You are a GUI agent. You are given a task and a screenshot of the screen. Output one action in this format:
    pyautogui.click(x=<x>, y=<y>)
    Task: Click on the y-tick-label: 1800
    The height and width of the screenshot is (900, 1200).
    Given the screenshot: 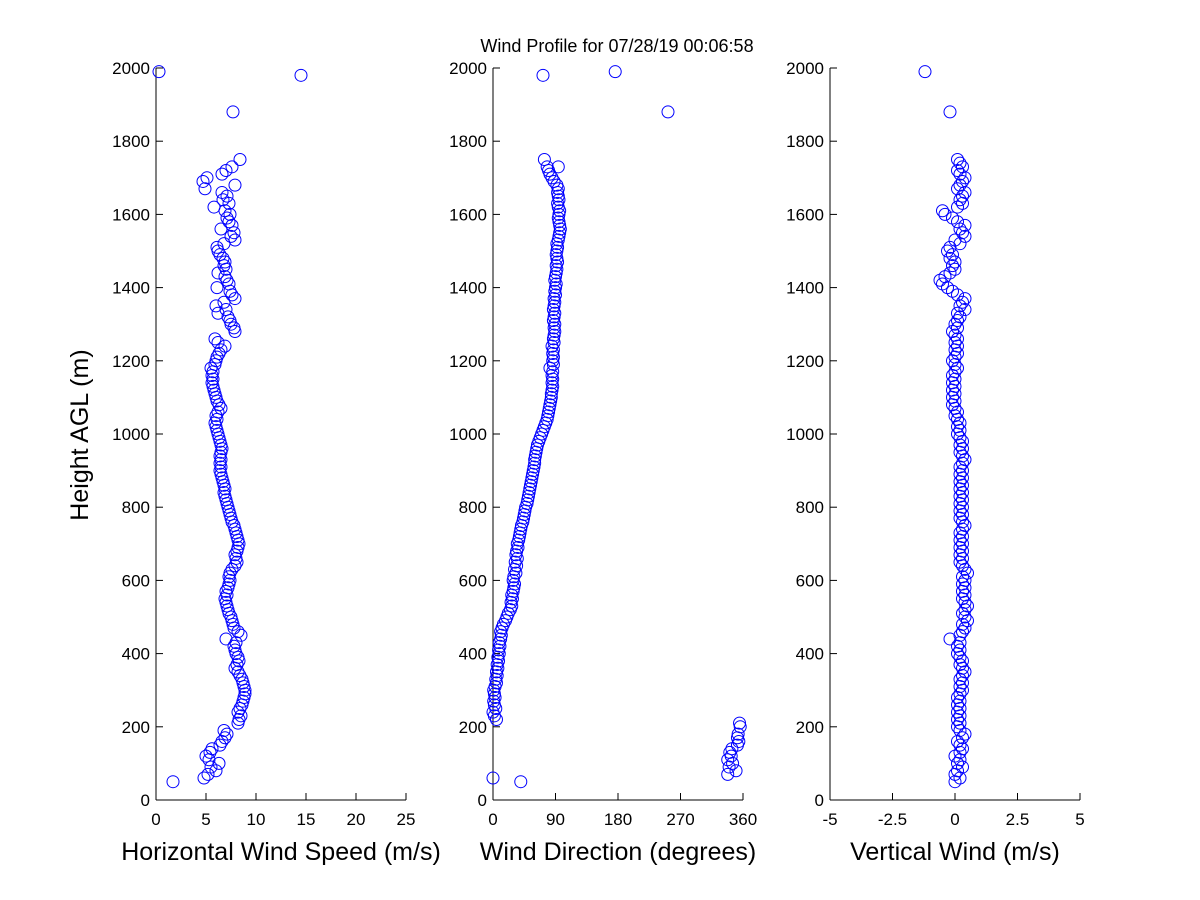 What is the action you would take?
    pyautogui.click(x=468, y=141)
    